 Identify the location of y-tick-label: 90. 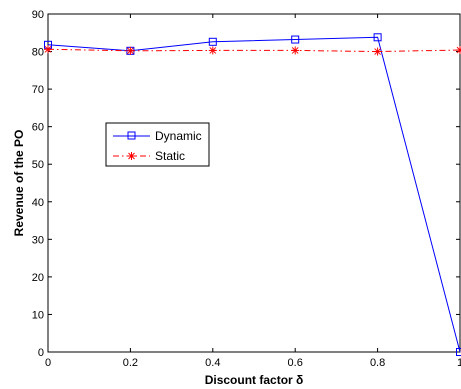
(38, 15).